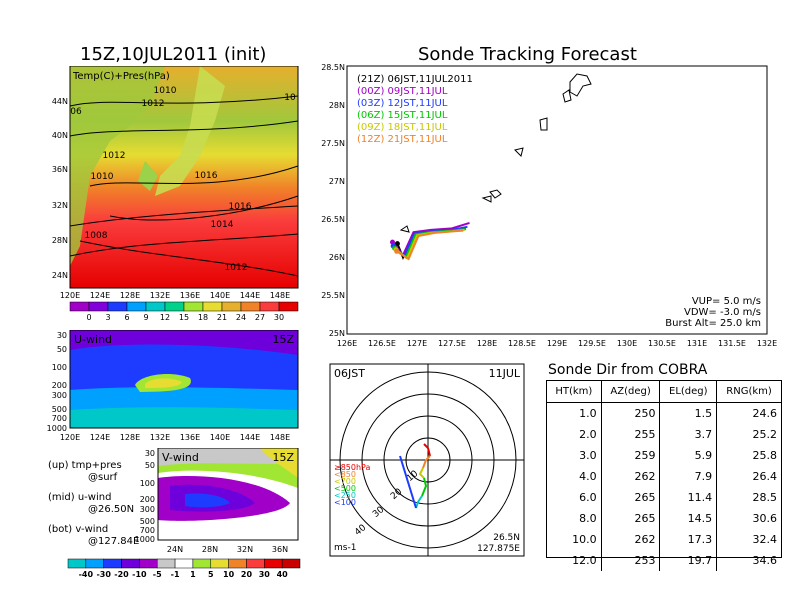 The width and height of the screenshot is (792, 612). I want to click on lon-label: 132E, so click(160, 437).